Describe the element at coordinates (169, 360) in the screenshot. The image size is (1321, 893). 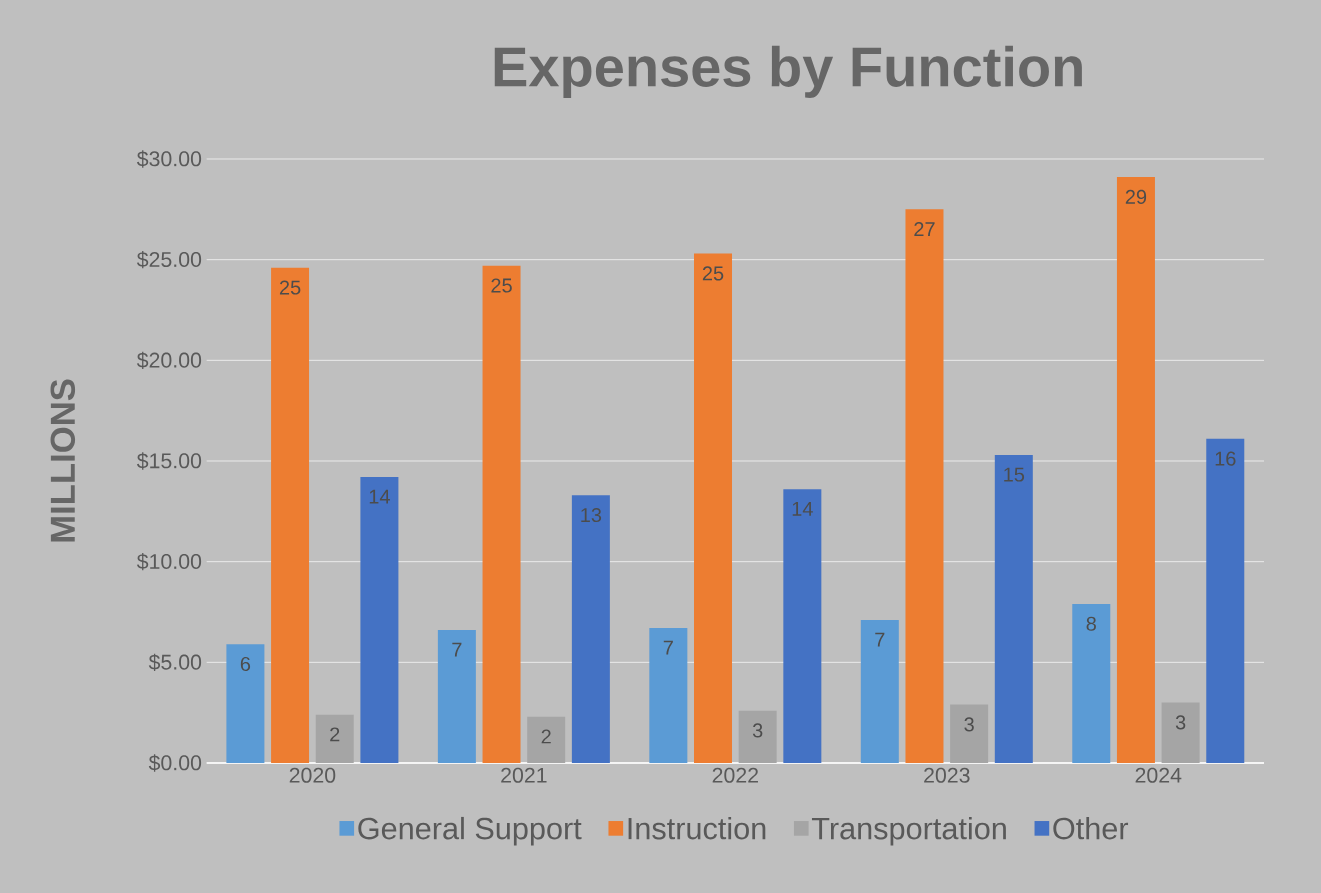
I see `y-tick-label: $20.00` at that location.